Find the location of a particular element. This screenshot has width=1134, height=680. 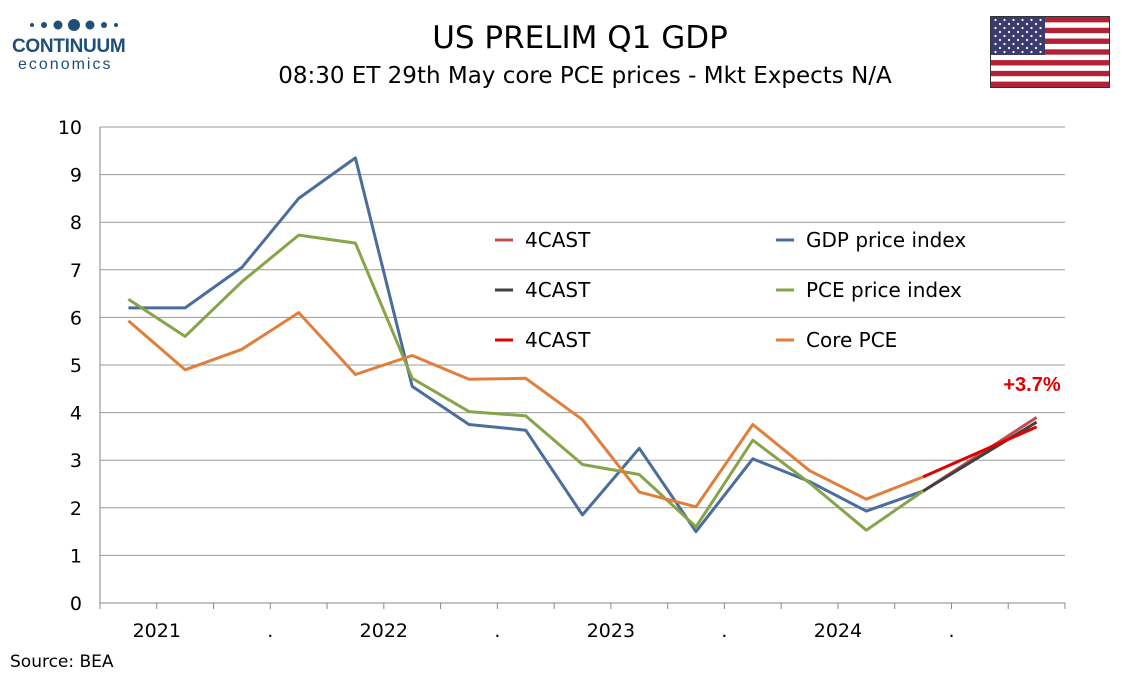

y-tick-label: 2 is located at coordinates (76, 509).